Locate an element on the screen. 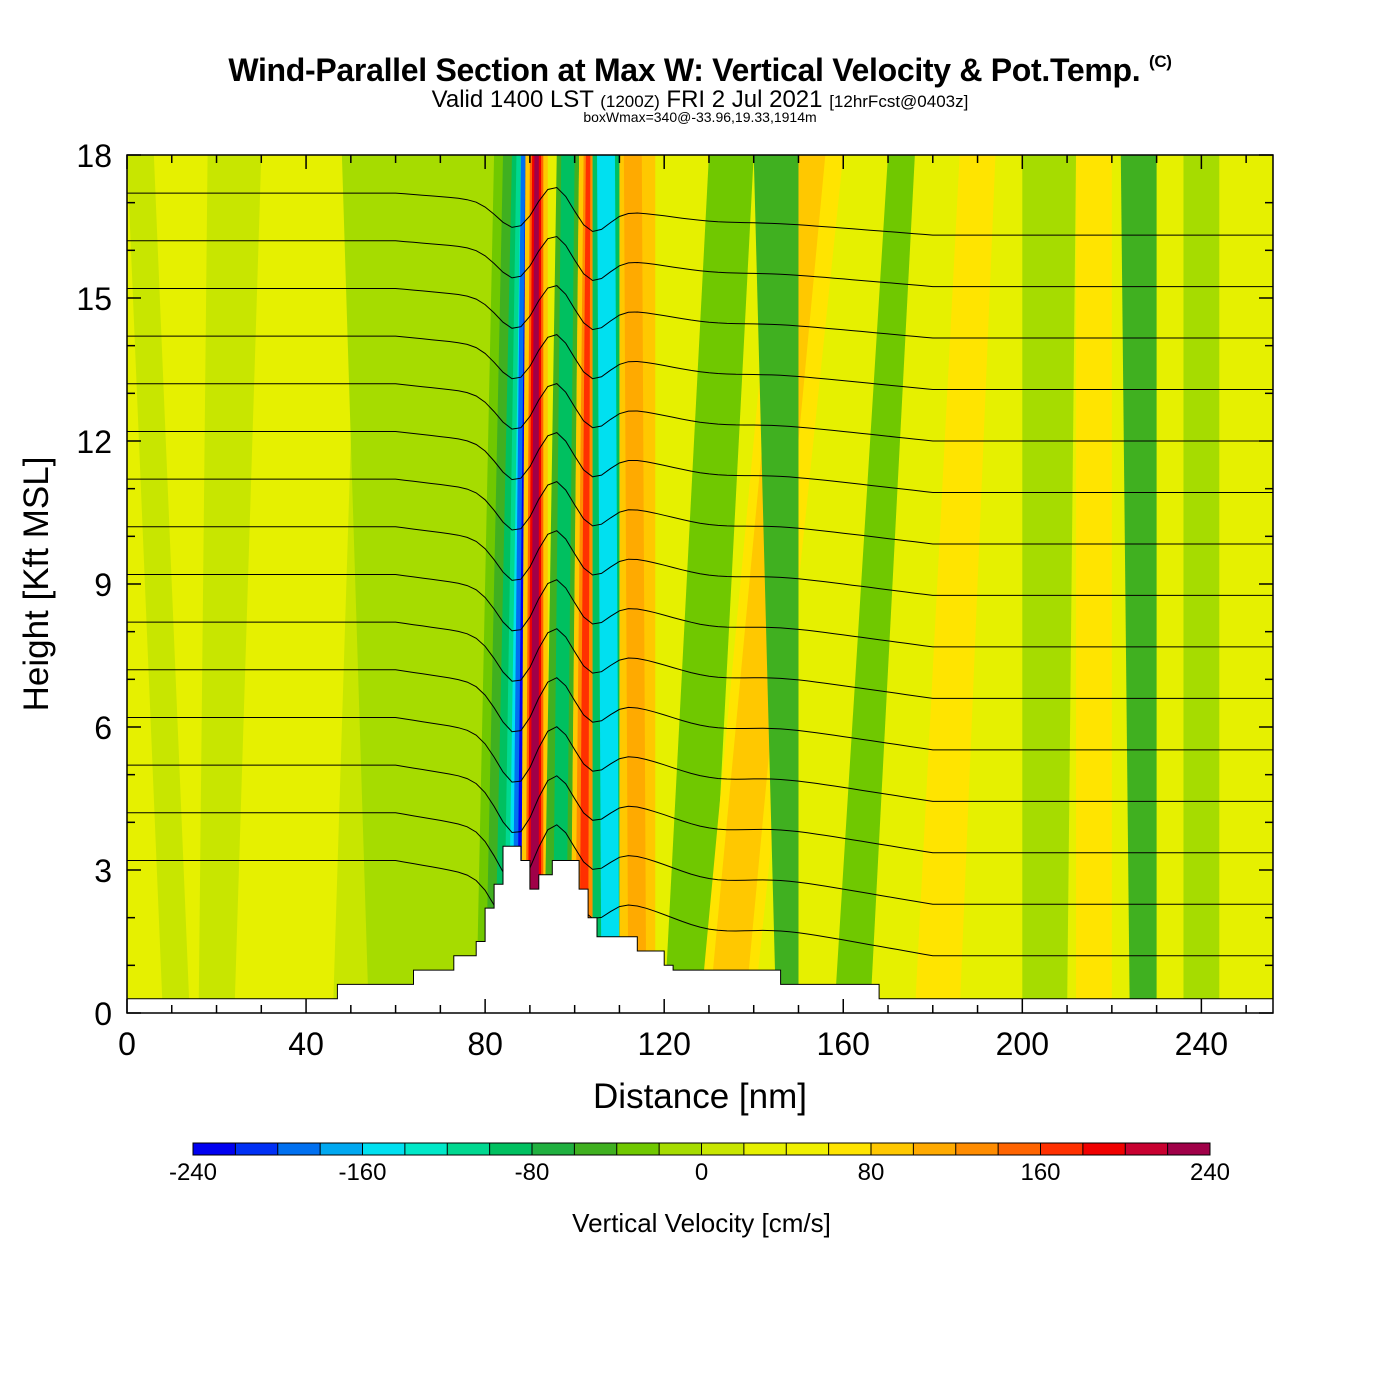 The image size is (1400, 1400). y-axis-title: Height [Kft MSL] is located at coordinates (36, 584).